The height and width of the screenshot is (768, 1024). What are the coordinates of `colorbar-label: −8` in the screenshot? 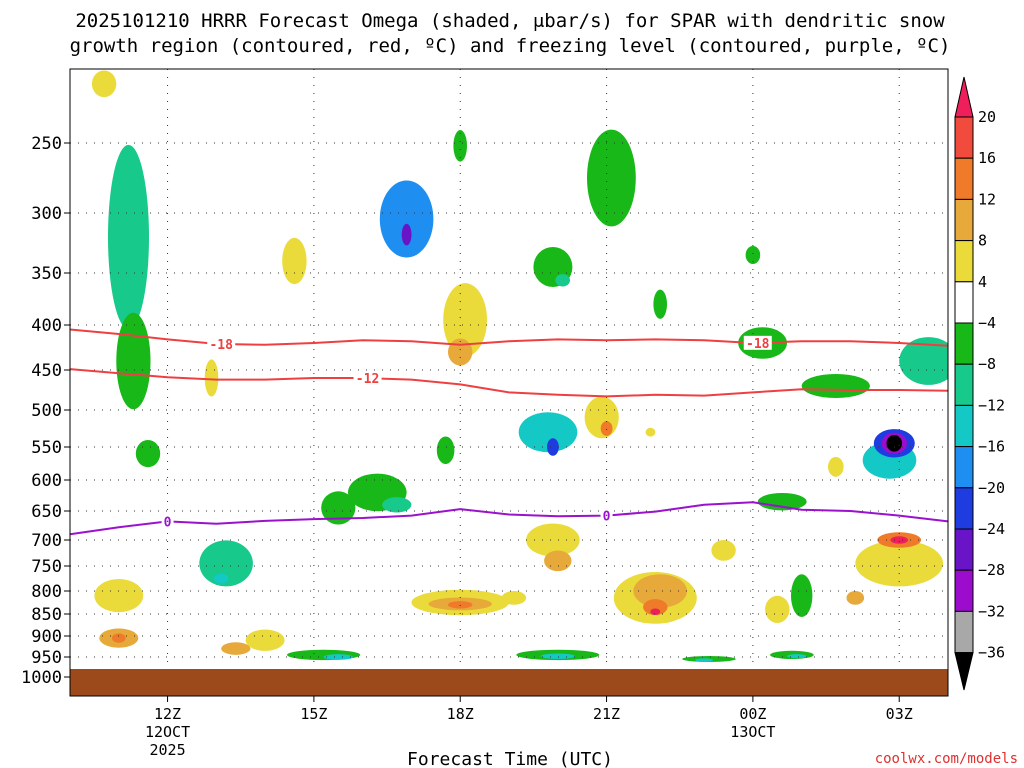 It's located at (987, 364).